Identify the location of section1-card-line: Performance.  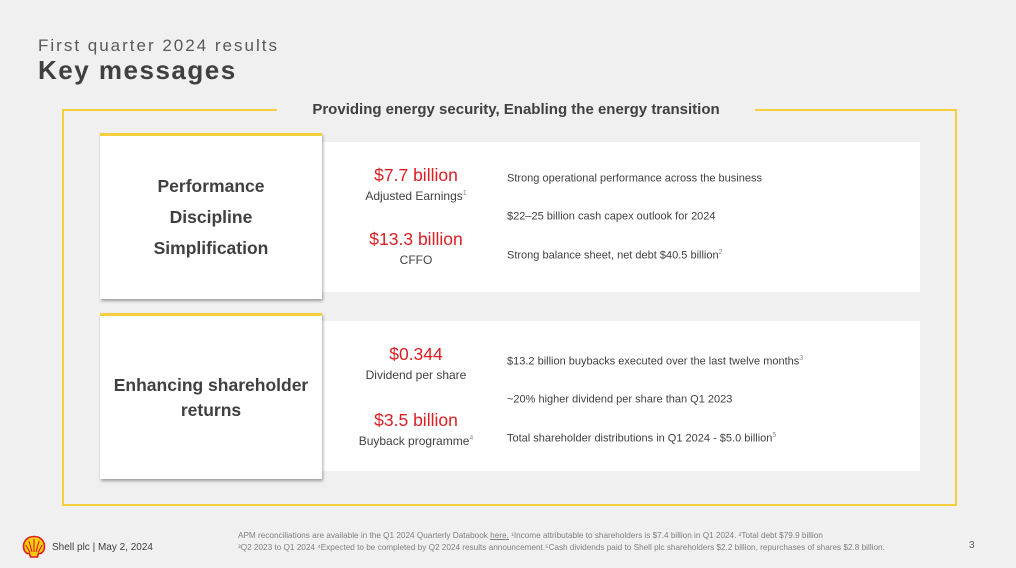
(211, 186).